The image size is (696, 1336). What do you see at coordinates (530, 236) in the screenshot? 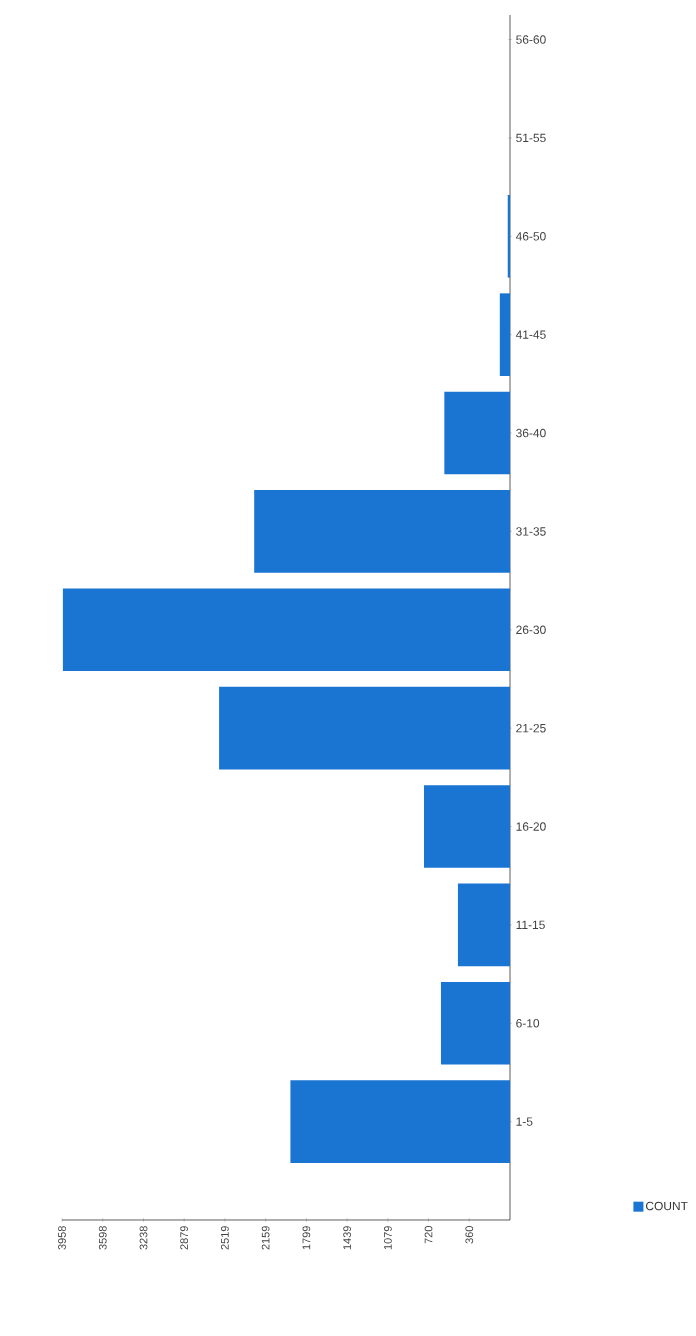
I see `y-tick-label: 46-50` at bounding box center [530, 236].